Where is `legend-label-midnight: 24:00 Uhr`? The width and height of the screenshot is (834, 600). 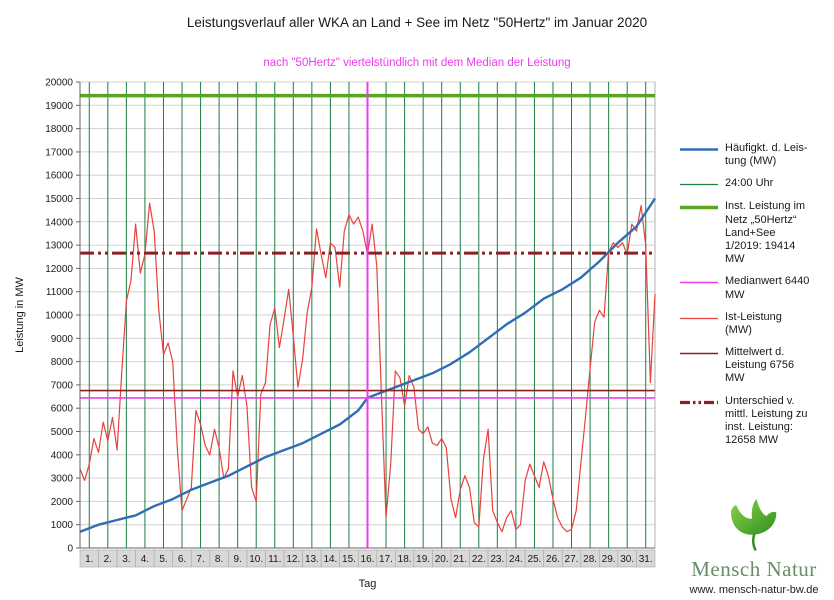 legend-label-midnight: 24:00 Uhr is located at coordinates (749, 183).